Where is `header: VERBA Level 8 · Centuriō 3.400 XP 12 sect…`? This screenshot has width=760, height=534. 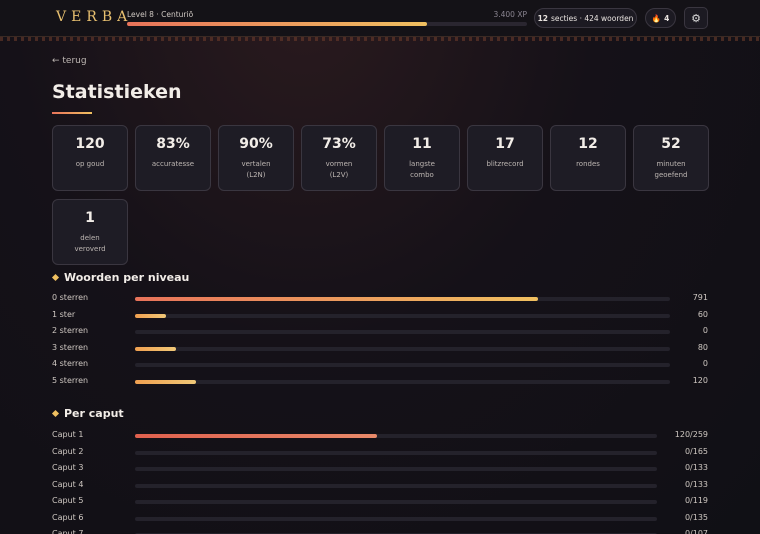 header: VERBA Level 8 · Centuriō 3.400 XP 12 sect… is located at coordinates (380, 18).